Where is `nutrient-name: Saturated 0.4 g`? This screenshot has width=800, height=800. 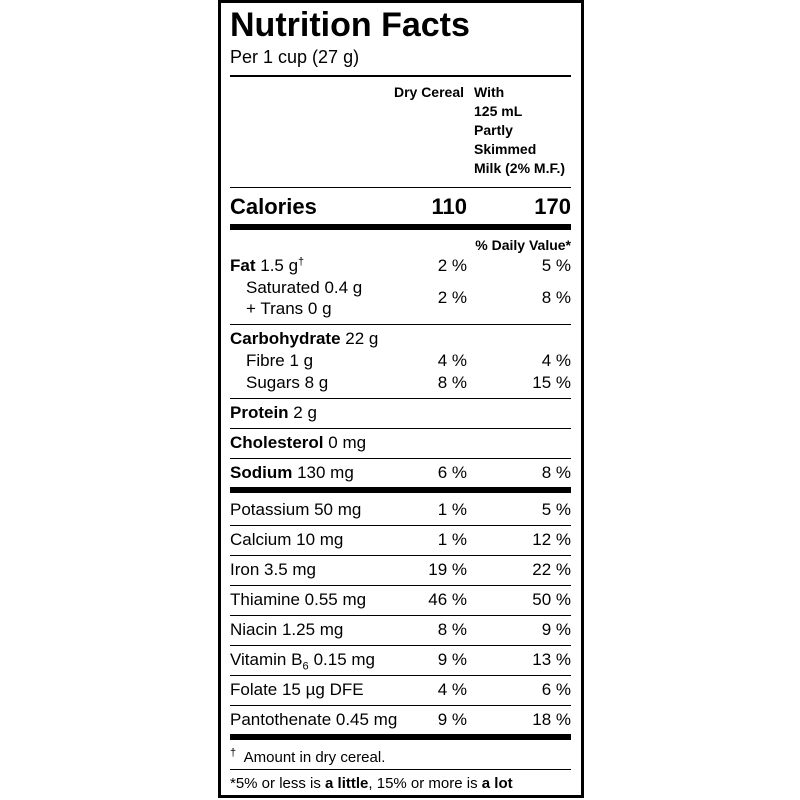 nutrient-name: Saturated 0.4 g is located at coordinates (304, 287).